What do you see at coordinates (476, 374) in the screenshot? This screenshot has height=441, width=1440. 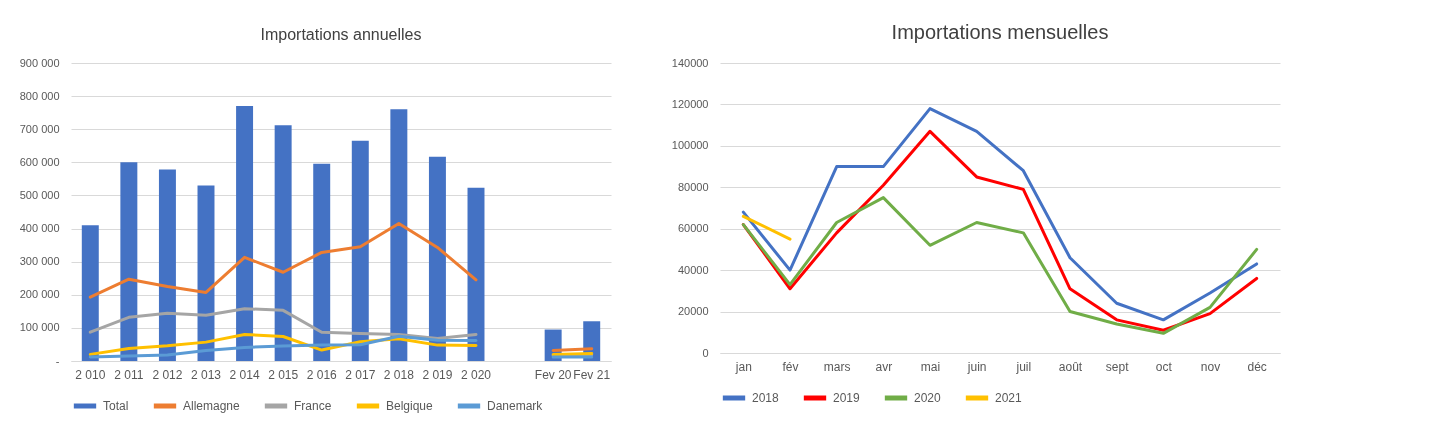 I see `x-tick-label: 2 020` at bounding box center [476, 374].